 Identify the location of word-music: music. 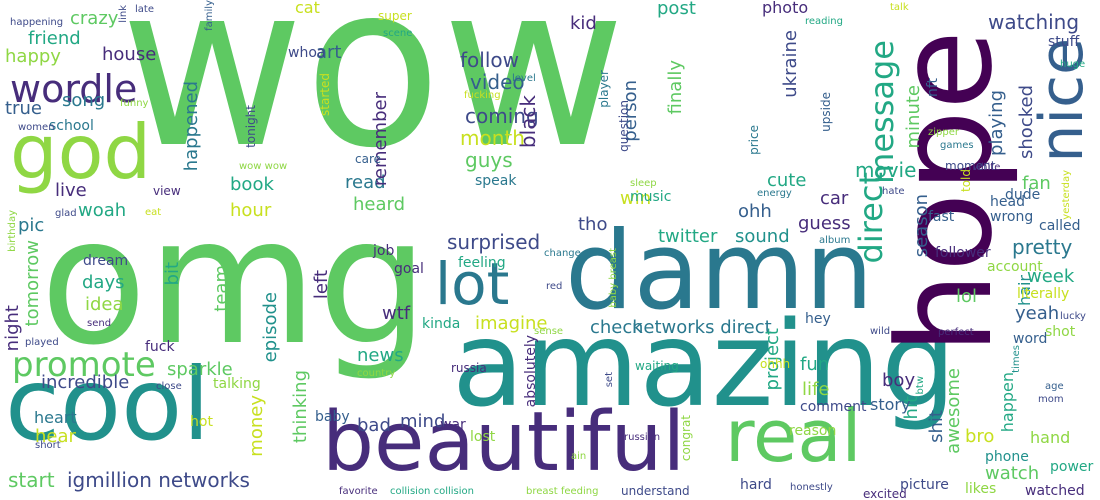
(651, 197).